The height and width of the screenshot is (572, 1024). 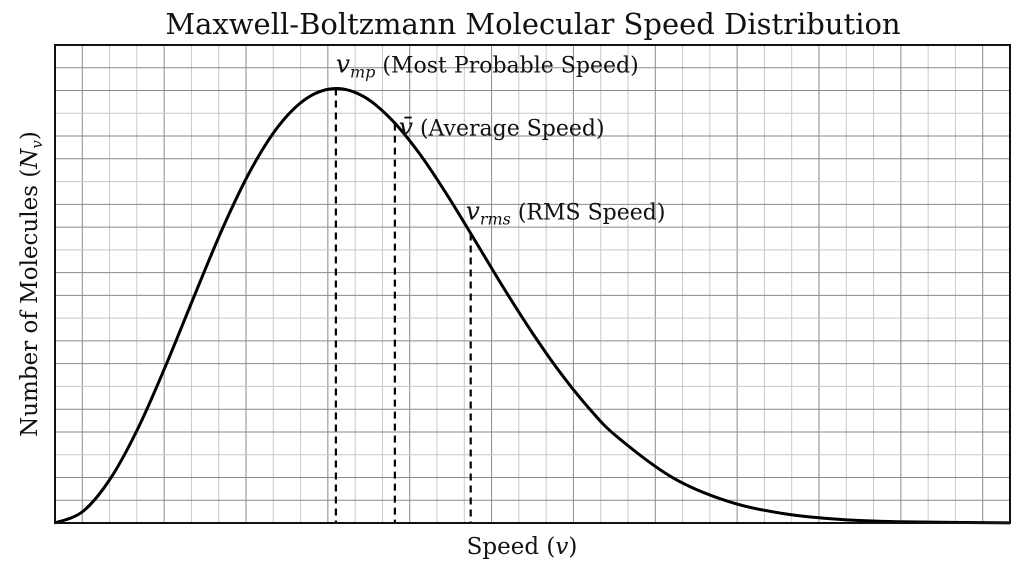 I want to click on marker-label-avg: v̄ (Average Speed), so click(x=502, y=127).